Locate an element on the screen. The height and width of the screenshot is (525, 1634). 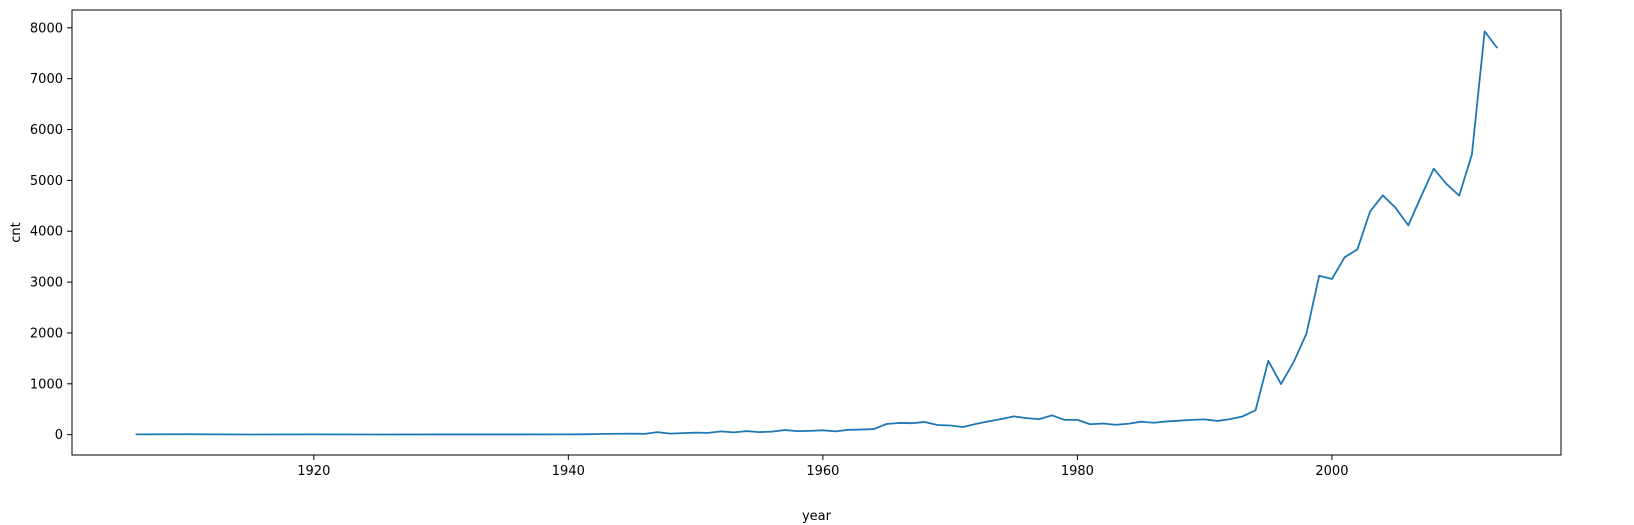
y-axis-label: cnt is located at coordinates (16, 232).